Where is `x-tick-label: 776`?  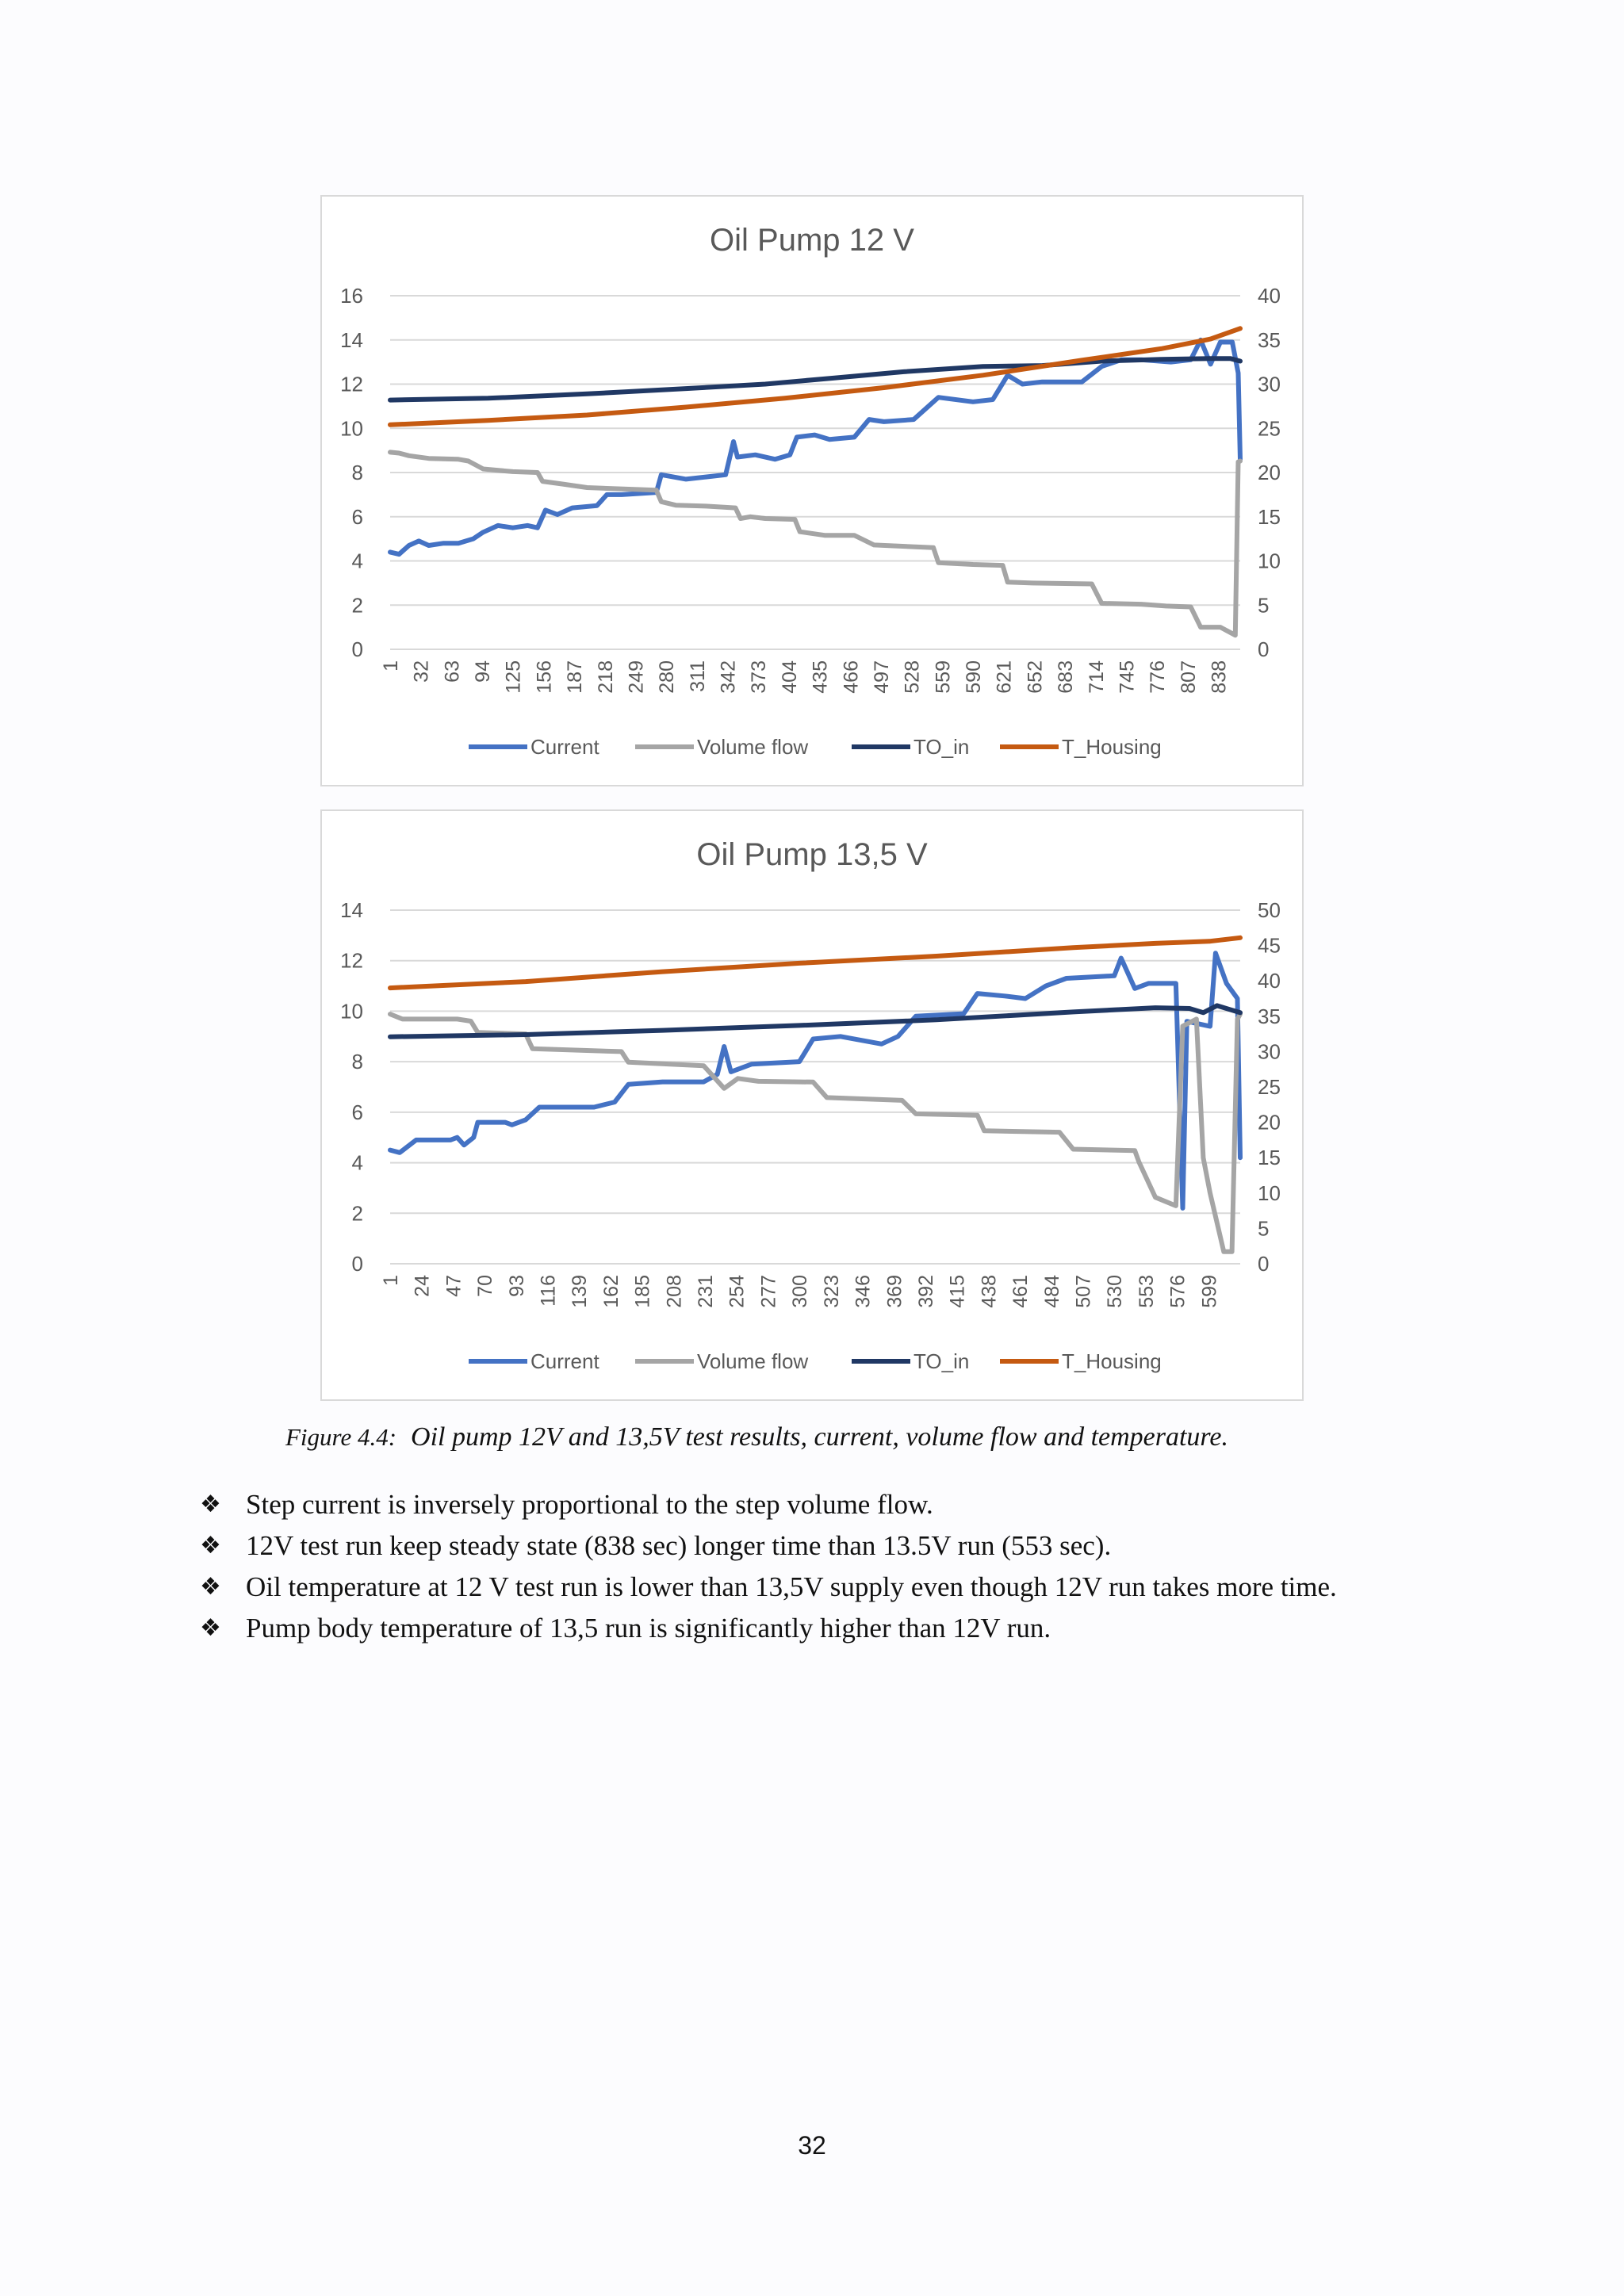 x-tick-label: 776 is located at coordinates (1158, 677).